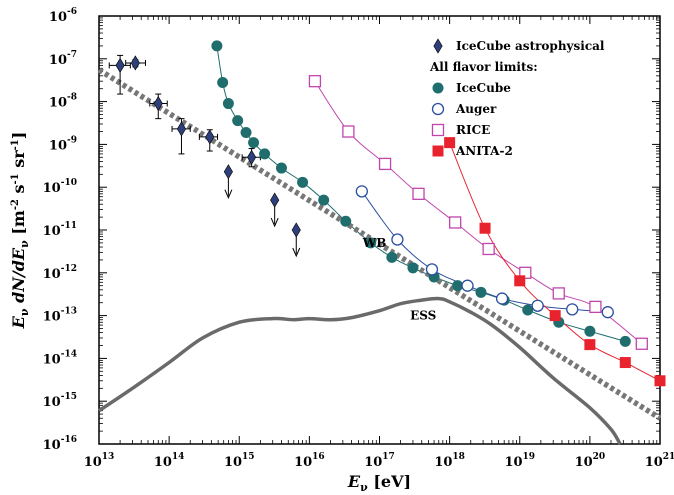 This screenshot has height=495, width=674. What do you see at coordinates (60, 316) in the screenshot?
I see `y-tick-label: 10⁻¹³` at bounding box center [60, 316].